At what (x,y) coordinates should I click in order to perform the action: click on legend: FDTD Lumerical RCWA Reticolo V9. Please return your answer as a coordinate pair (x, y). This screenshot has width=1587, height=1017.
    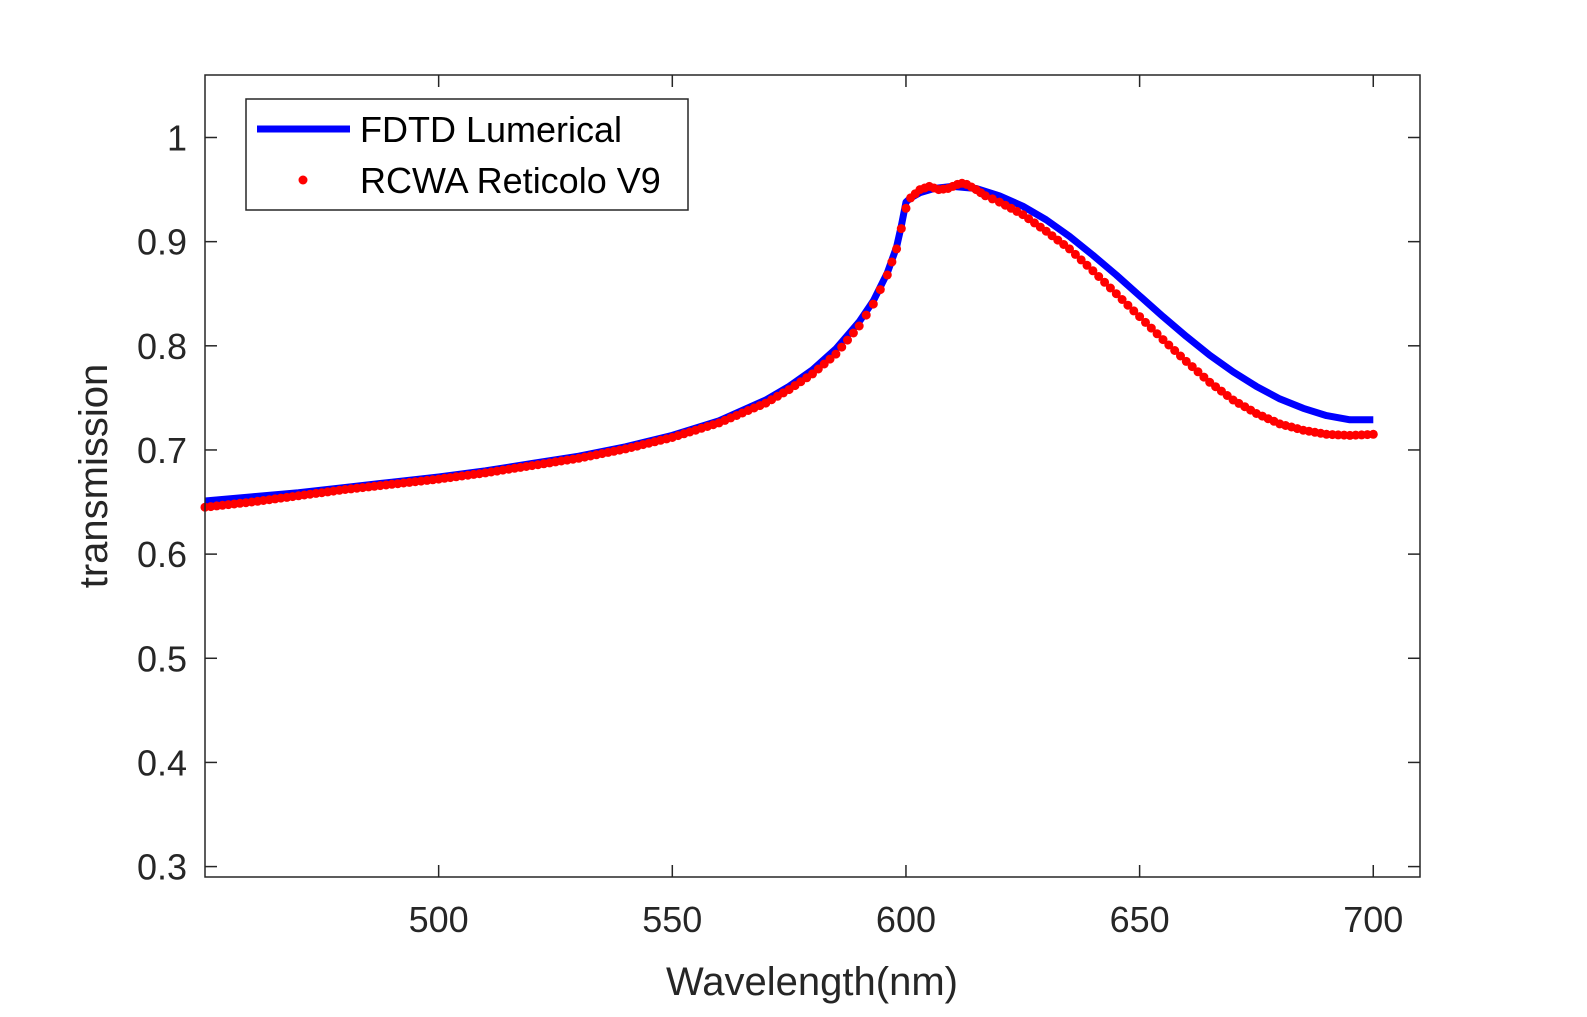
    Looking at the image, I should click on (467, 154).